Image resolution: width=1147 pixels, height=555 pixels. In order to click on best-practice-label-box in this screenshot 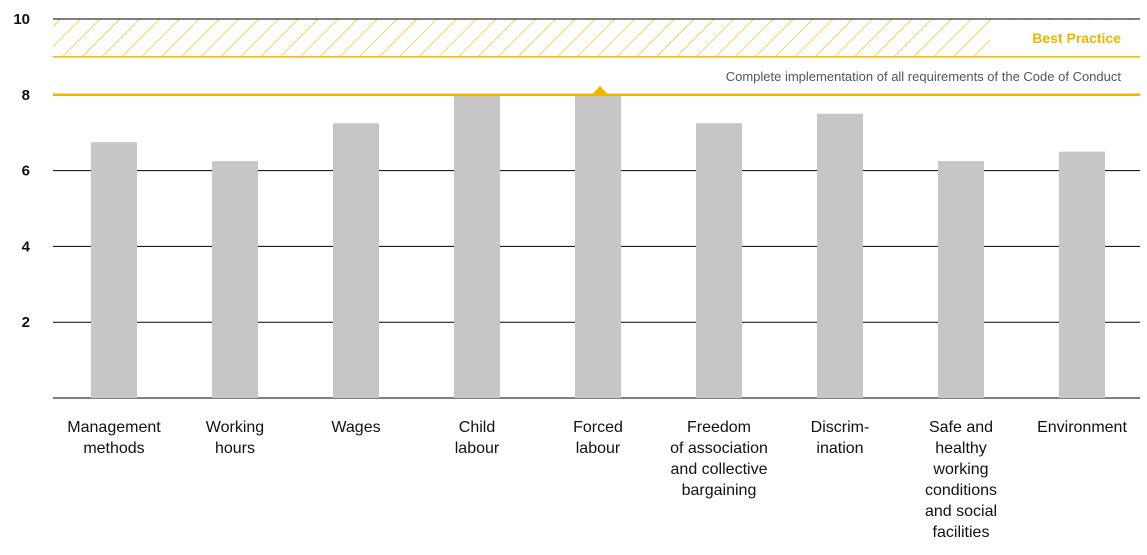, I will do `click(1065, 38)`.